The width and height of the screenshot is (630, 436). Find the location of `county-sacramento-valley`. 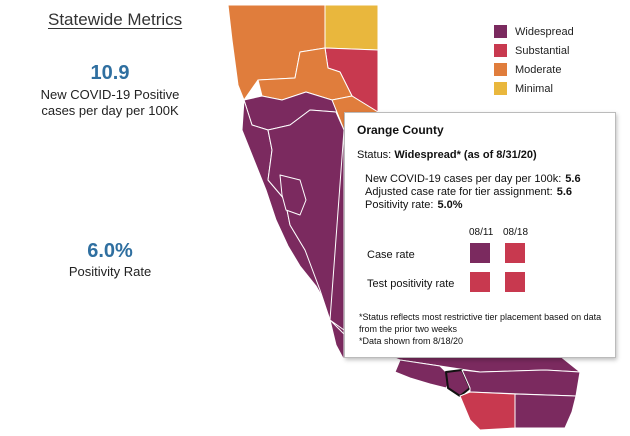

county-sacramento-valley is located at coordinates (306, 220).